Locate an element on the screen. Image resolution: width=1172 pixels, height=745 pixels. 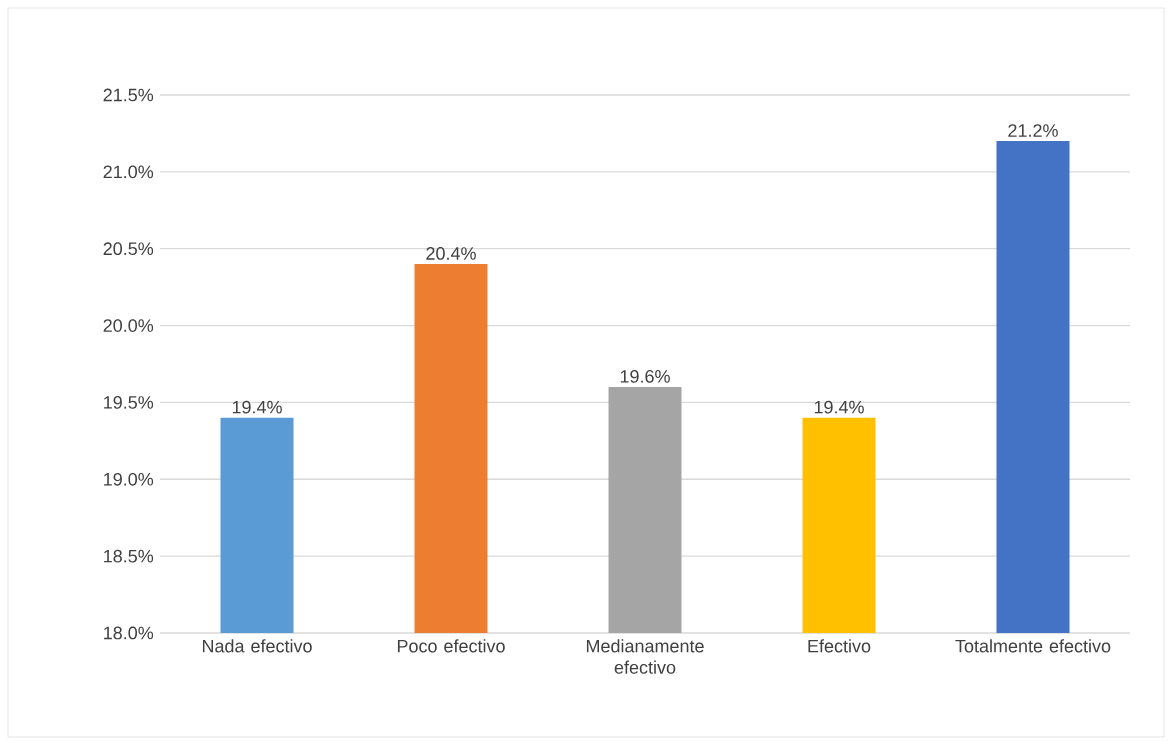
y-tick-label: 18.0% is located at coordinates (129, 633).